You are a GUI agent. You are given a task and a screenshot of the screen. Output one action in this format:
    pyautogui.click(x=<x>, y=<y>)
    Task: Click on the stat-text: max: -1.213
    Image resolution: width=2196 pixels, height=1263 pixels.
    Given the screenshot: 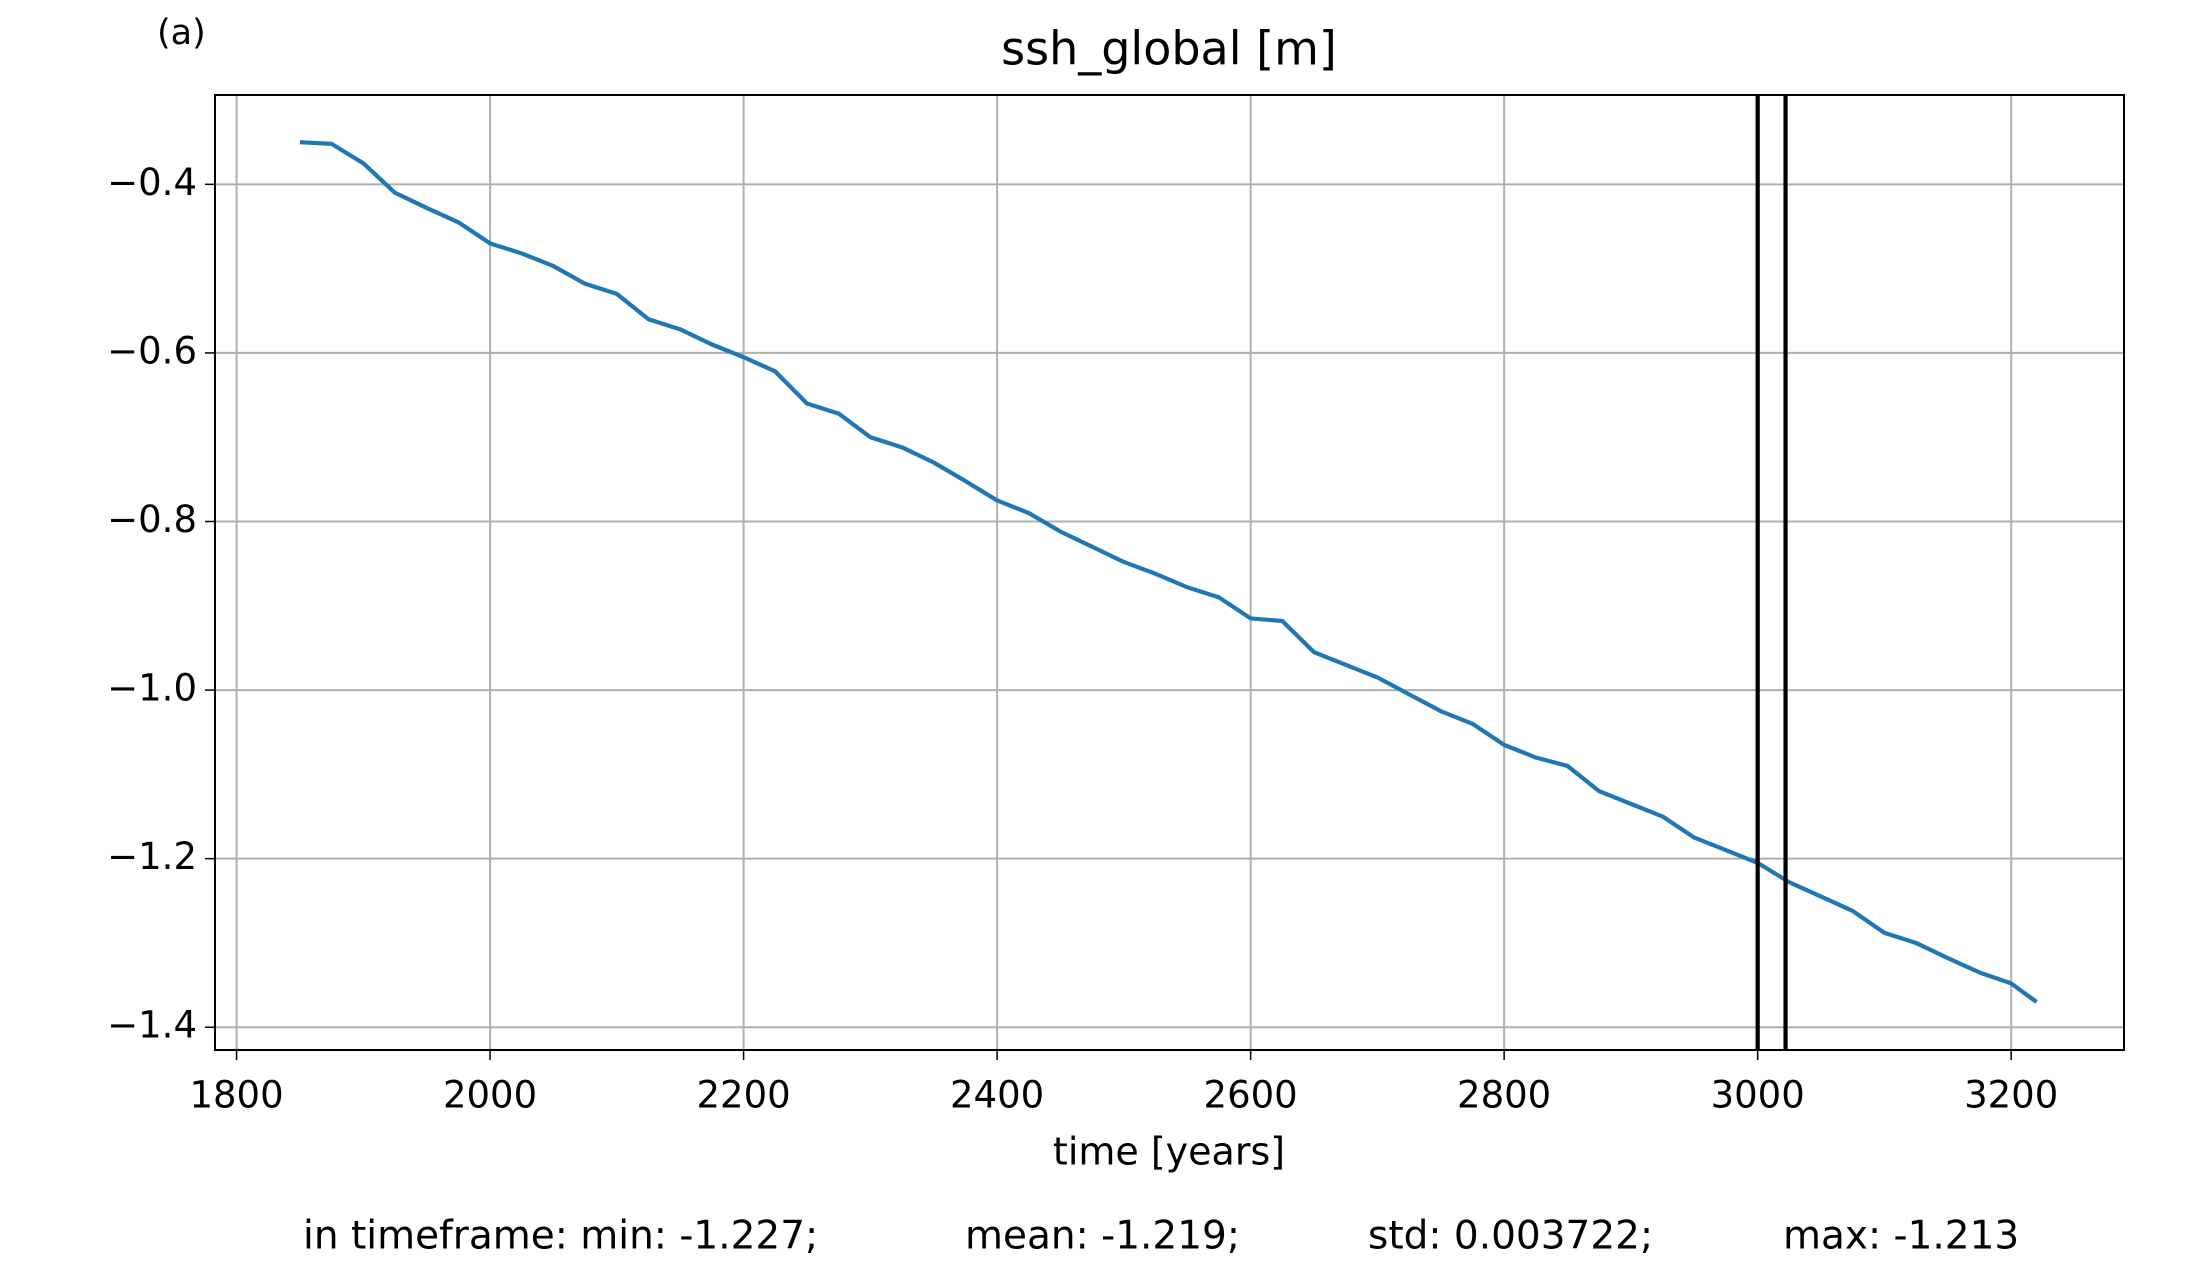 What is the action you would take?
    pyautogui.click(x=1901, y=1236)
    